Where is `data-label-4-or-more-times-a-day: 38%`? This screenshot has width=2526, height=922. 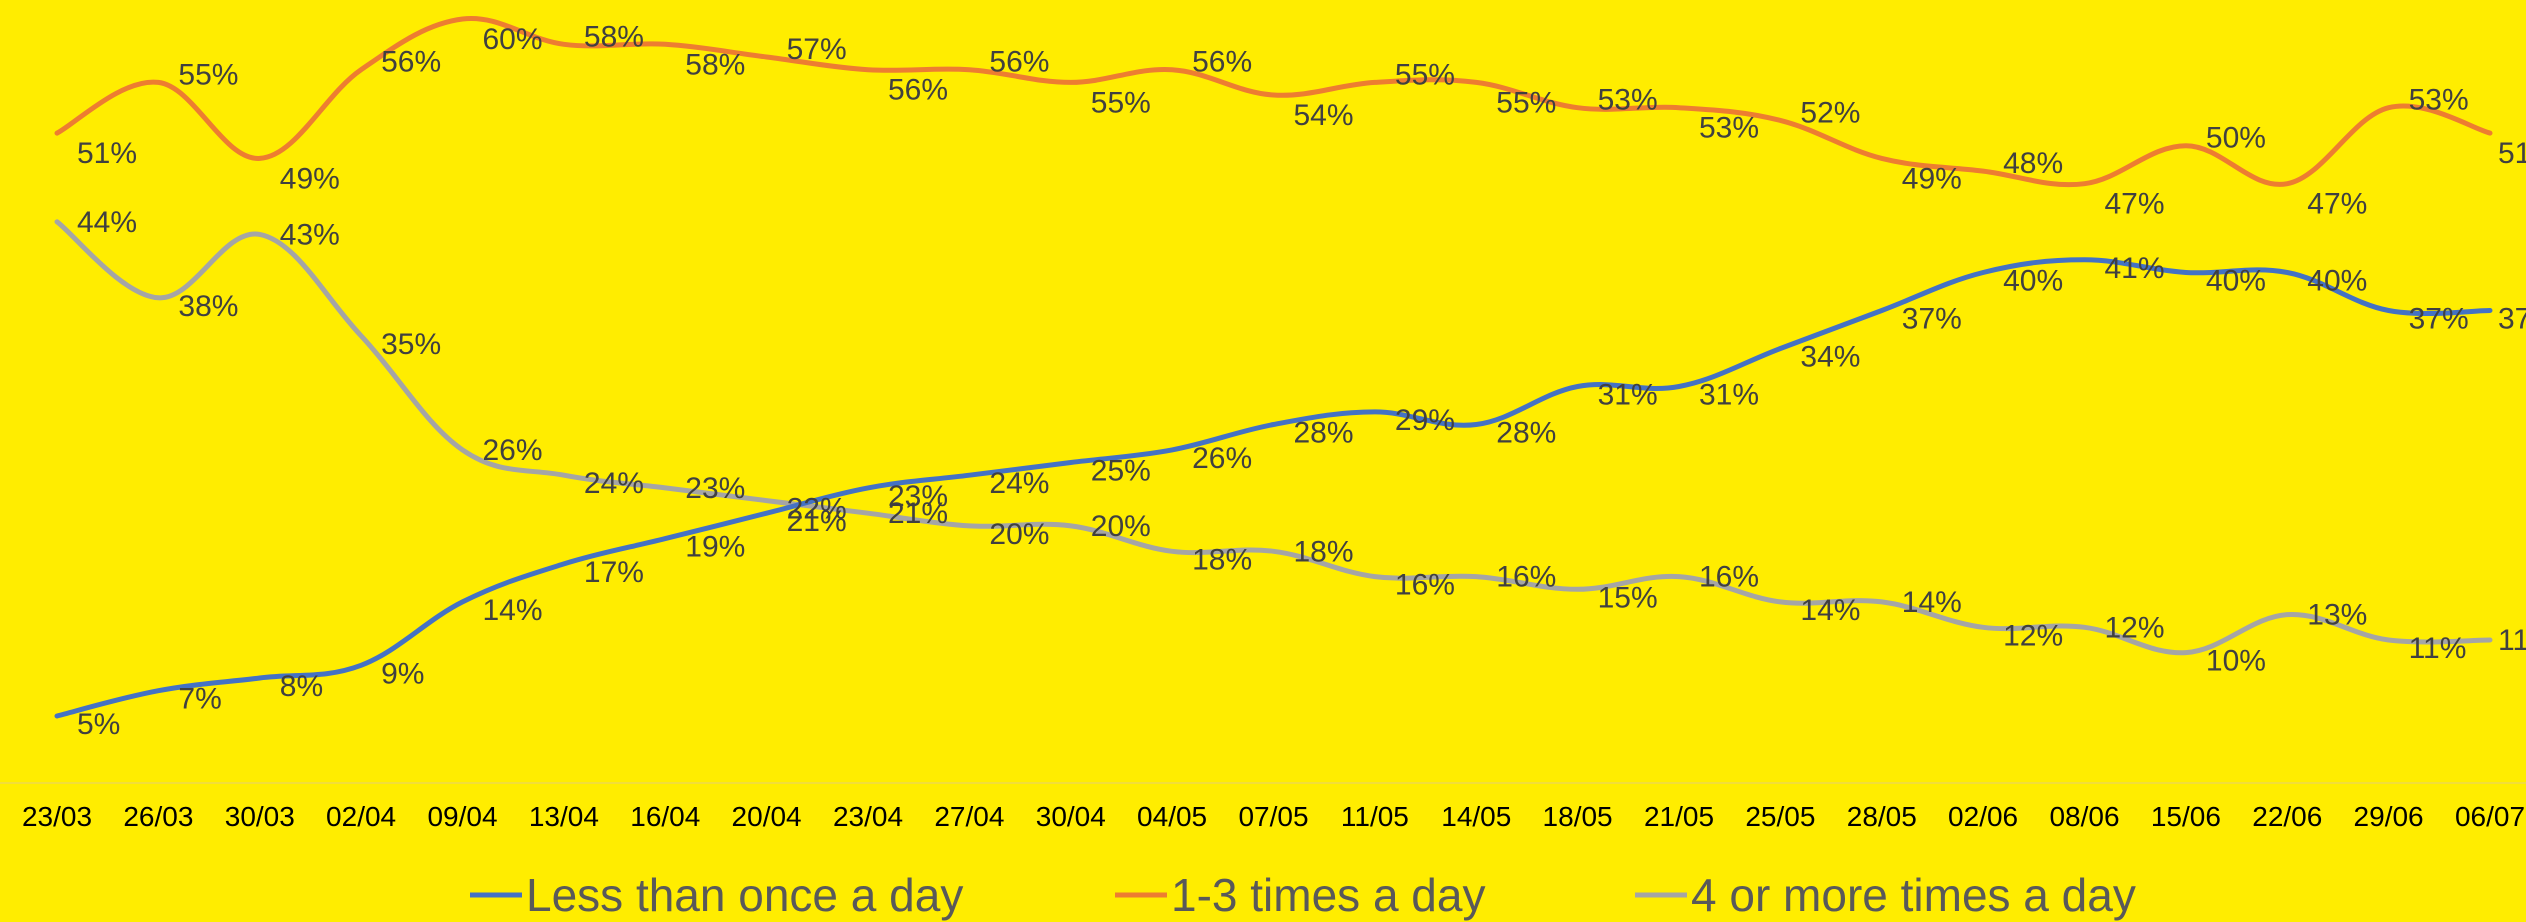 data-label-4-or-more-times-a-day: 38% is located at coordinates (208, 306).